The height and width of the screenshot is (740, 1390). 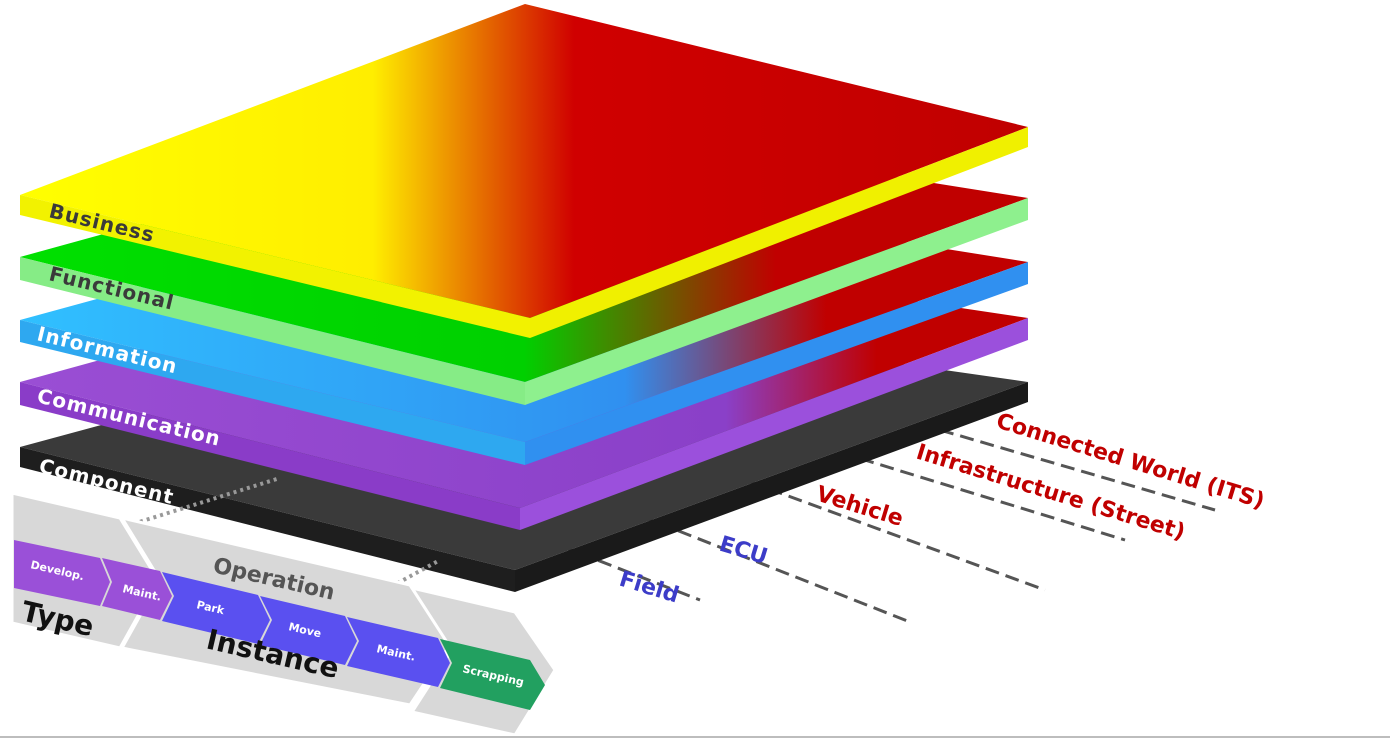 I want to click on phase-develop, so click(x=62, y=573).